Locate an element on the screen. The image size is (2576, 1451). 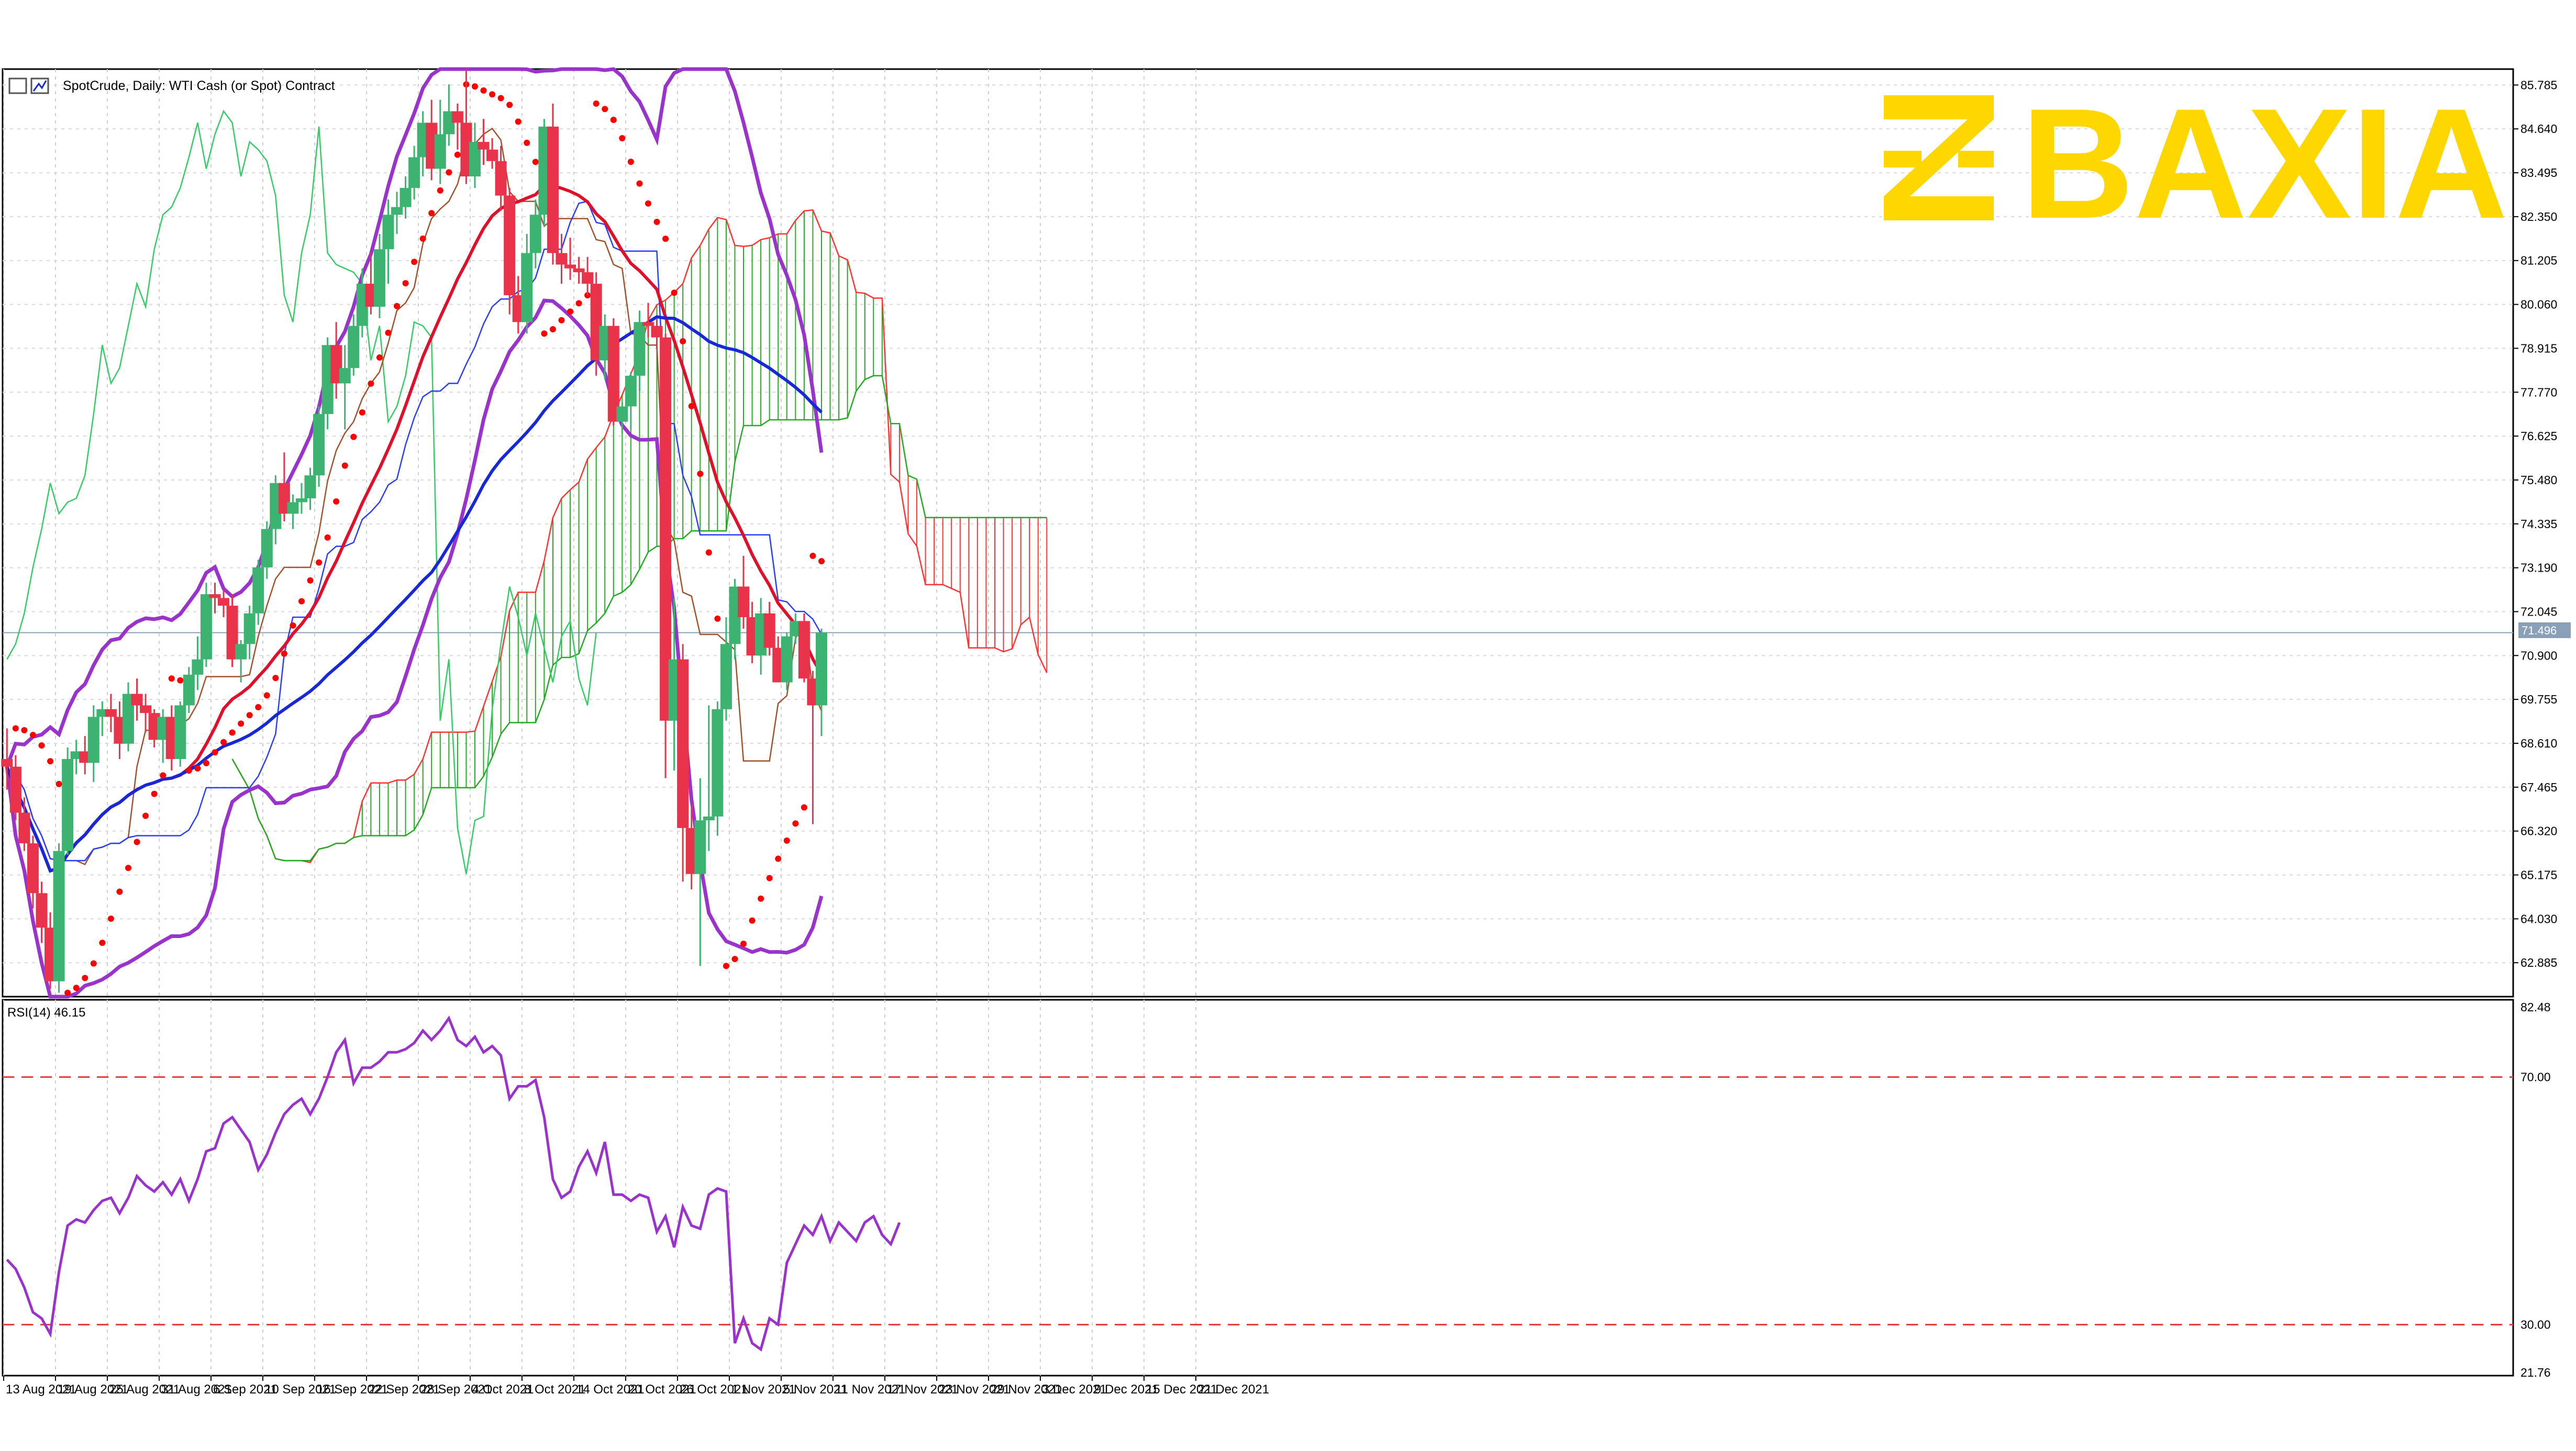
rsi-title: RSI(14) 46.15 is located at coordinates (46, 1013).